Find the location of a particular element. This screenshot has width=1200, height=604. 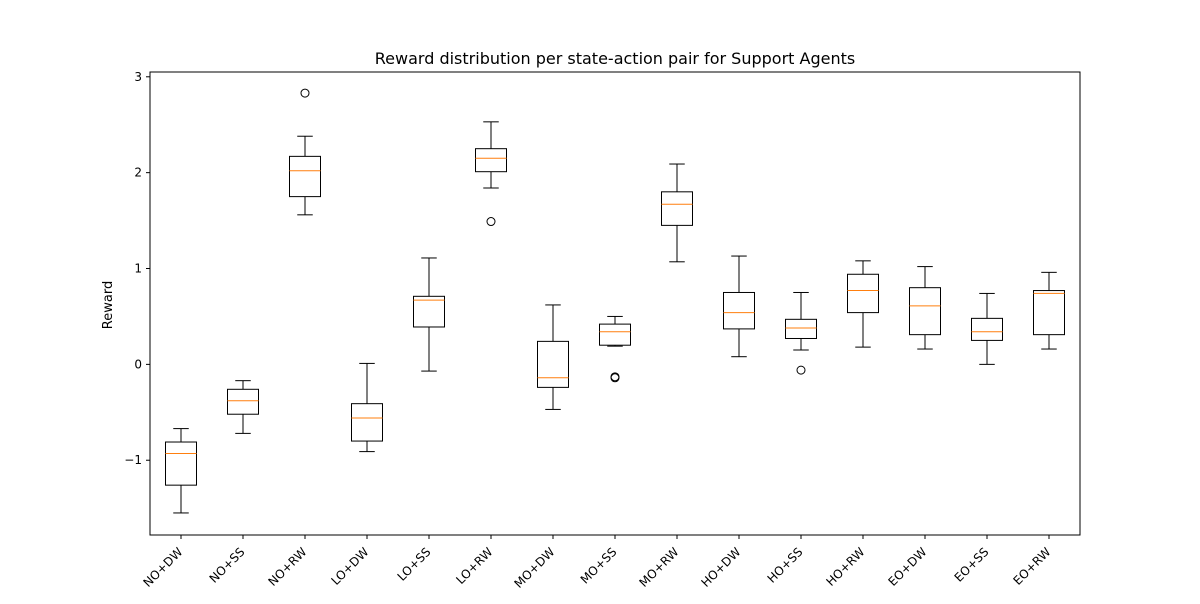

x-tick-label: LO+SS is located at coordinates (414, 564).